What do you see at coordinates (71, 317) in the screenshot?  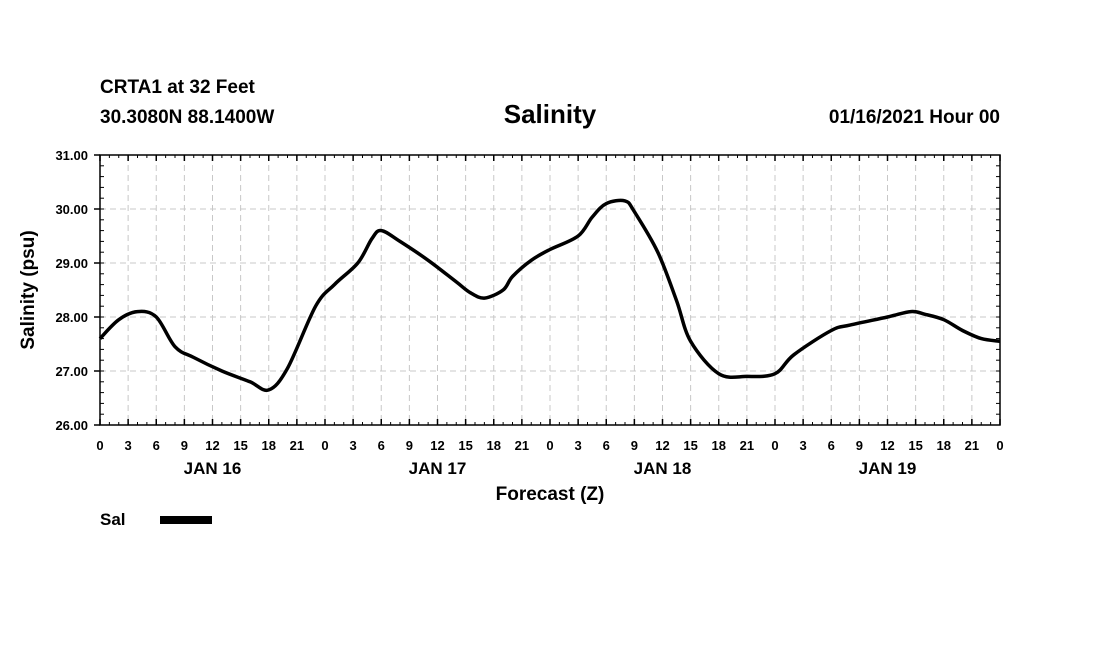 I see `y-tick-label: 28.00` at bounding box center [71, 317].